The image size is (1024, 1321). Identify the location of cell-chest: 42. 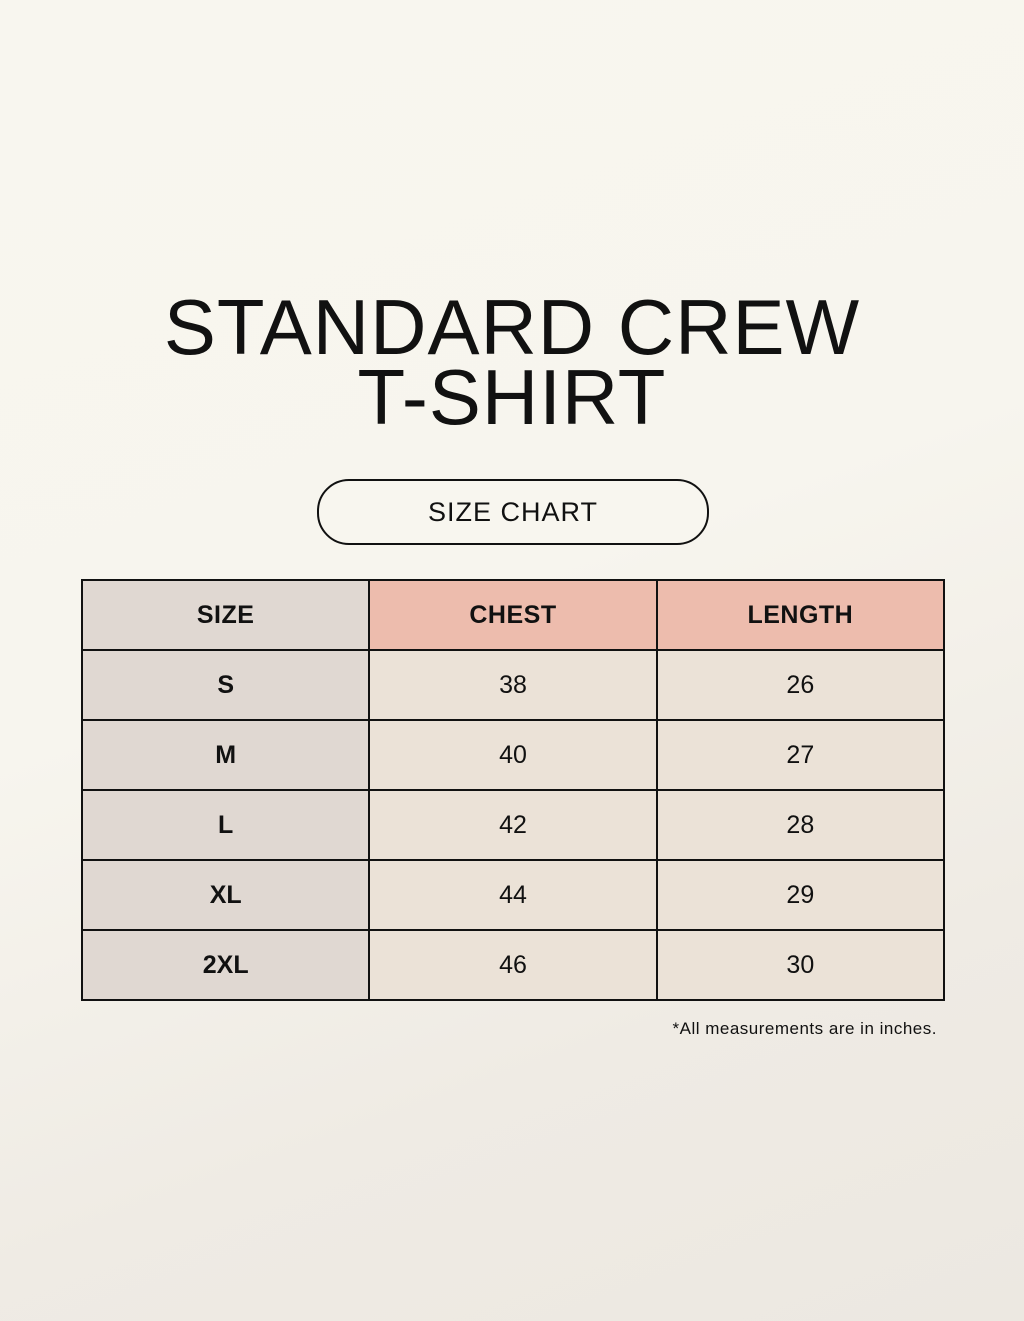
(513, 825).